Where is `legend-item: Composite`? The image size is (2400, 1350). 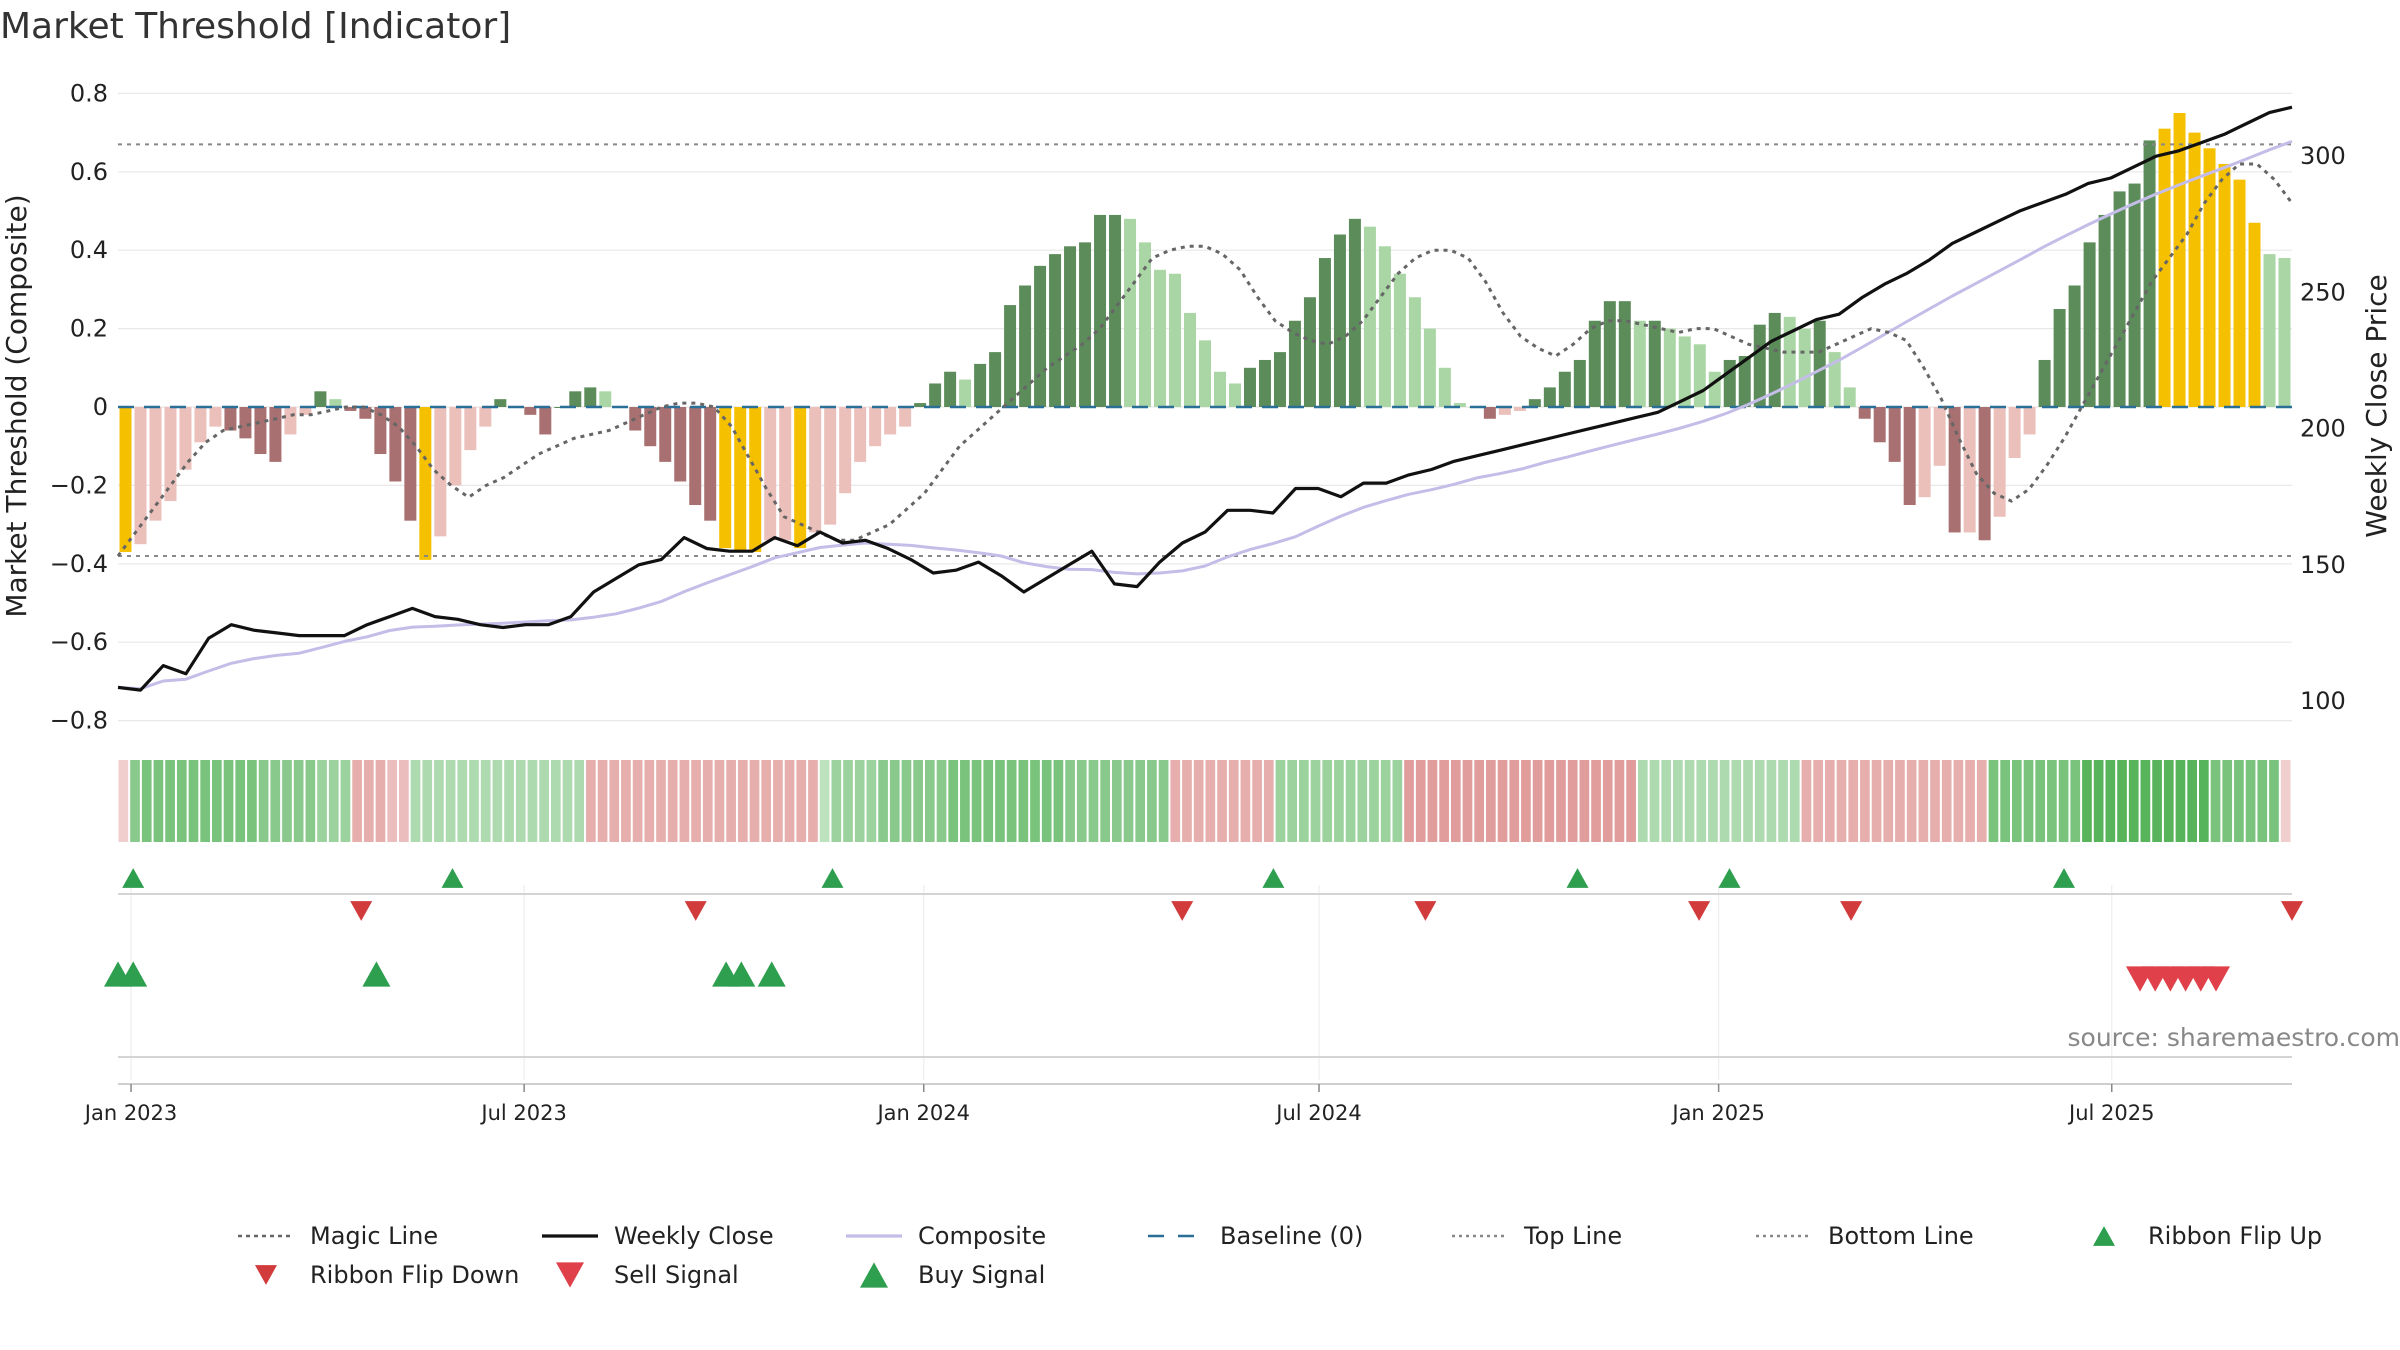
legend-item: Composite is located at coordinates (946, 1236).